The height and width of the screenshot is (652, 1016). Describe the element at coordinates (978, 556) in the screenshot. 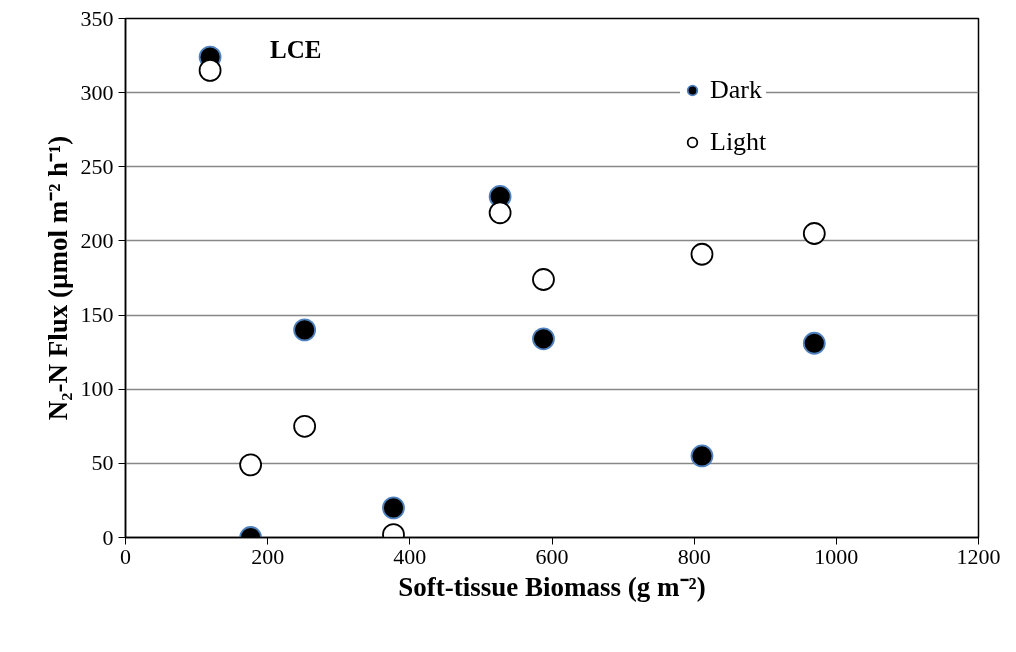

I see `x-tick-label: 1200` at that location.